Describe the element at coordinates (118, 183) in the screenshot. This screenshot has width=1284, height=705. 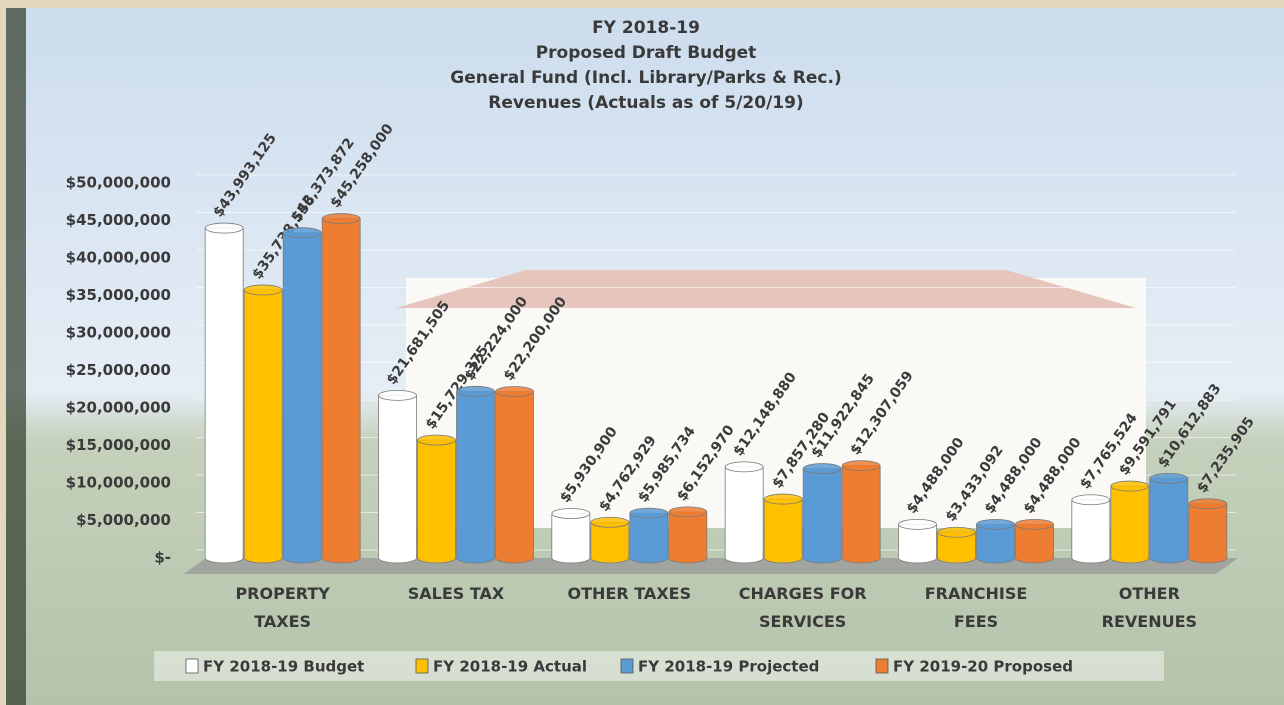
I see `y-tick-label: $50,000,000` at that location.